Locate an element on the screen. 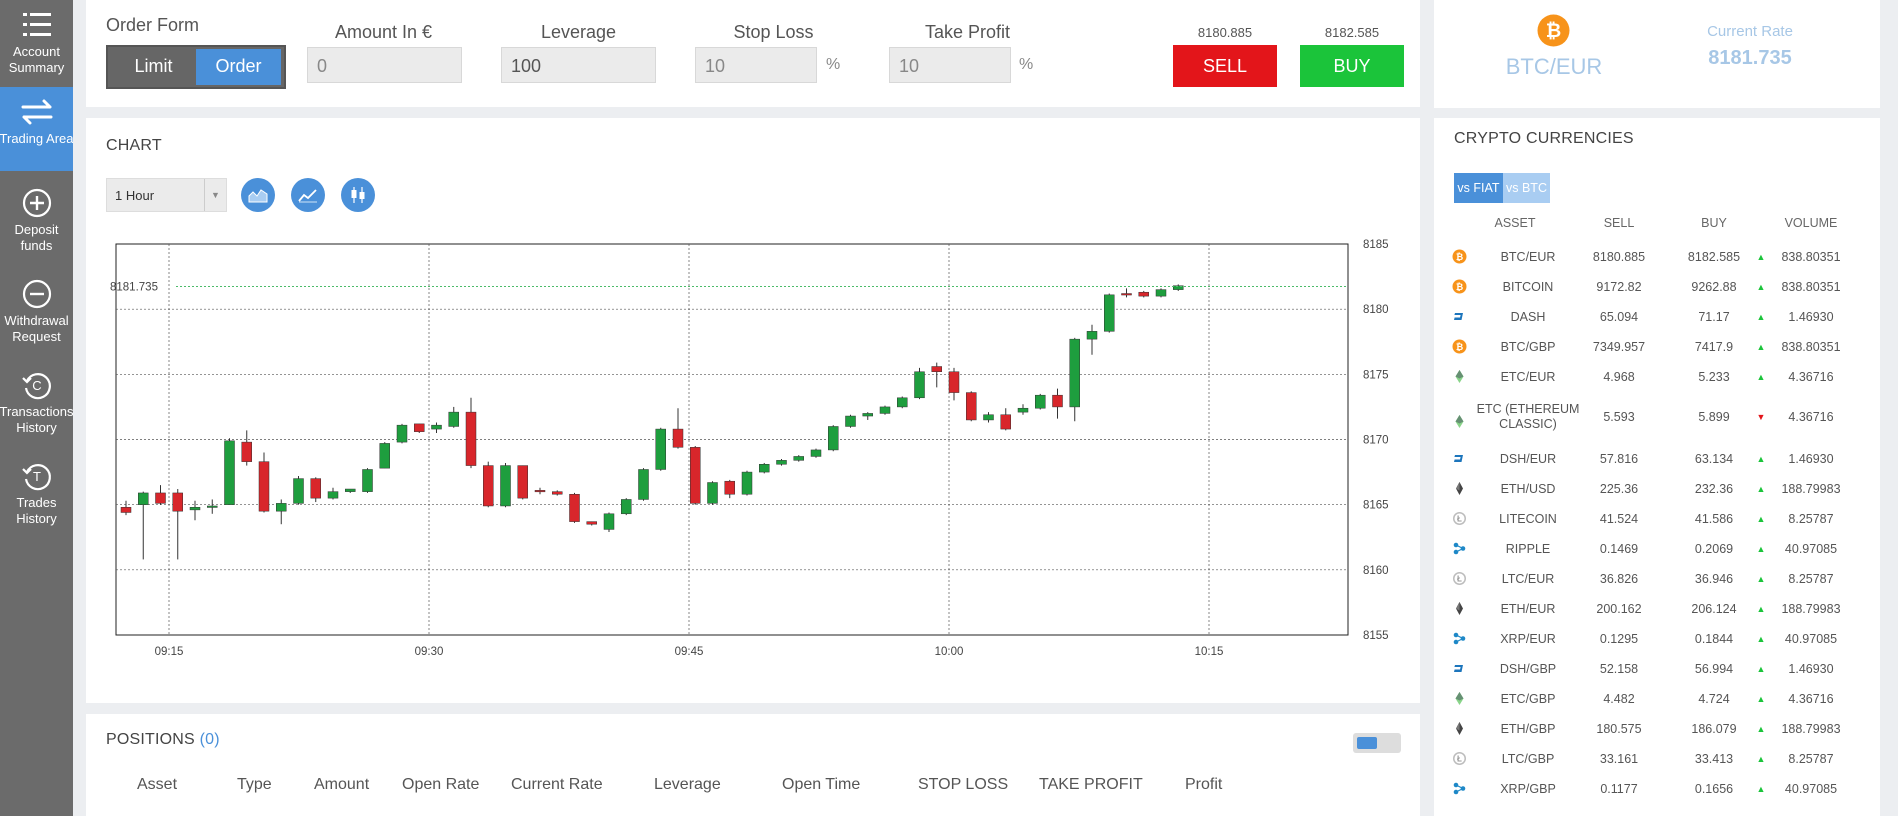 Image resolution: width=1898 pixels, height=816 pixels. asset-name: BTC/EUR is located at coordinates (1528, 257).